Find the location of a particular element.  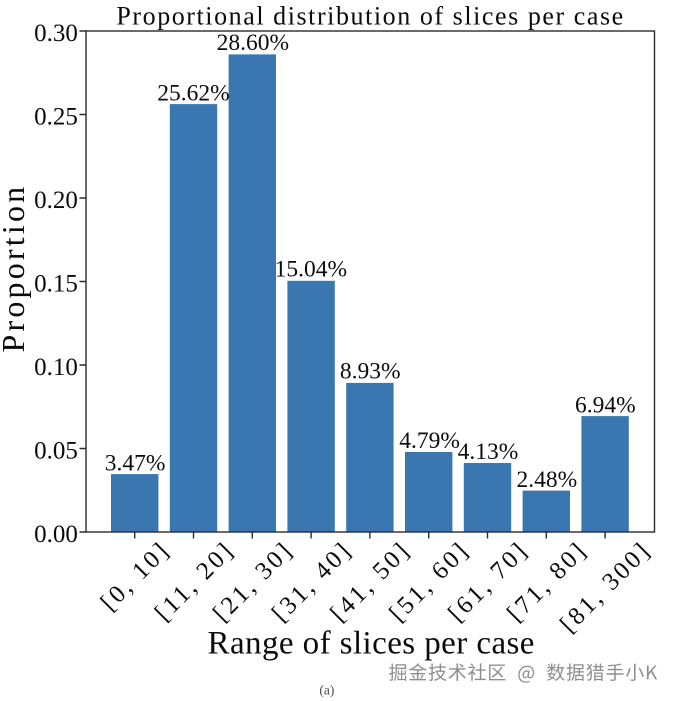

svg-text: Proportion is located at coordinates (15, 268).